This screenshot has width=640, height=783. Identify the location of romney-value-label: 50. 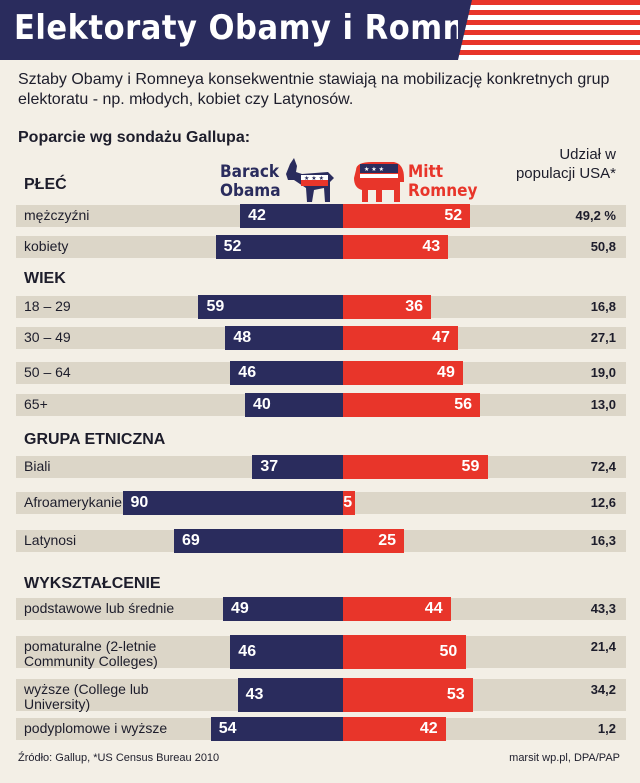
(448, 651).